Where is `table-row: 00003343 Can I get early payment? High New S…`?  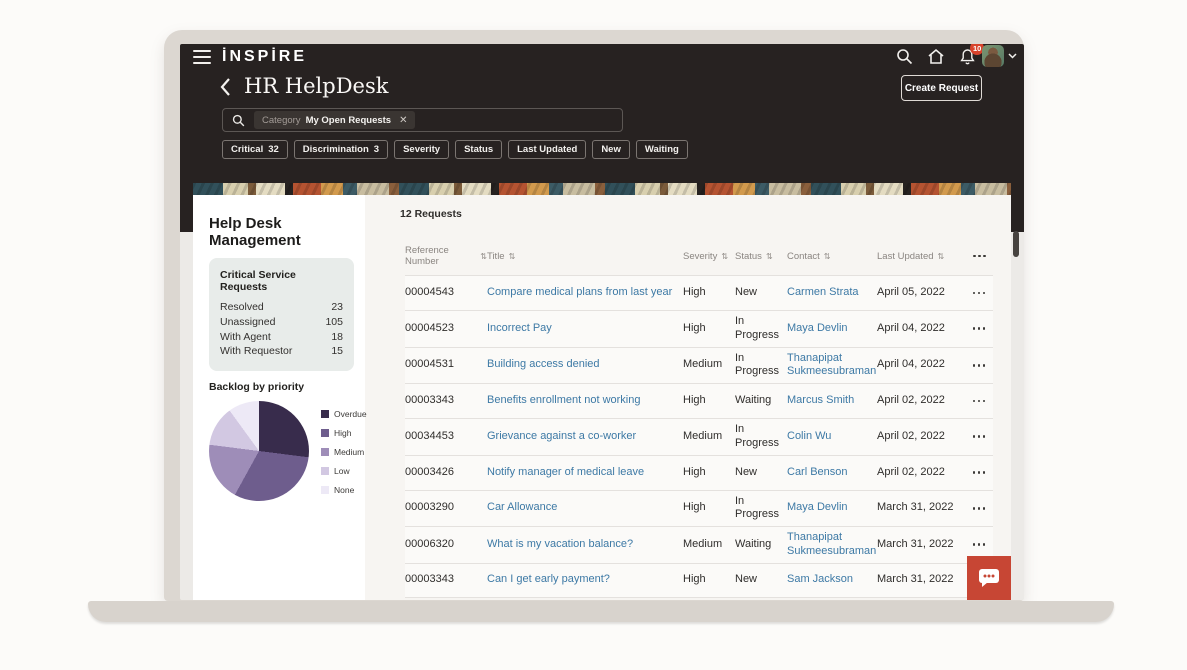
table-row: 00003343 Can I get early payment? High New S… is located at coordinates (699, 580).